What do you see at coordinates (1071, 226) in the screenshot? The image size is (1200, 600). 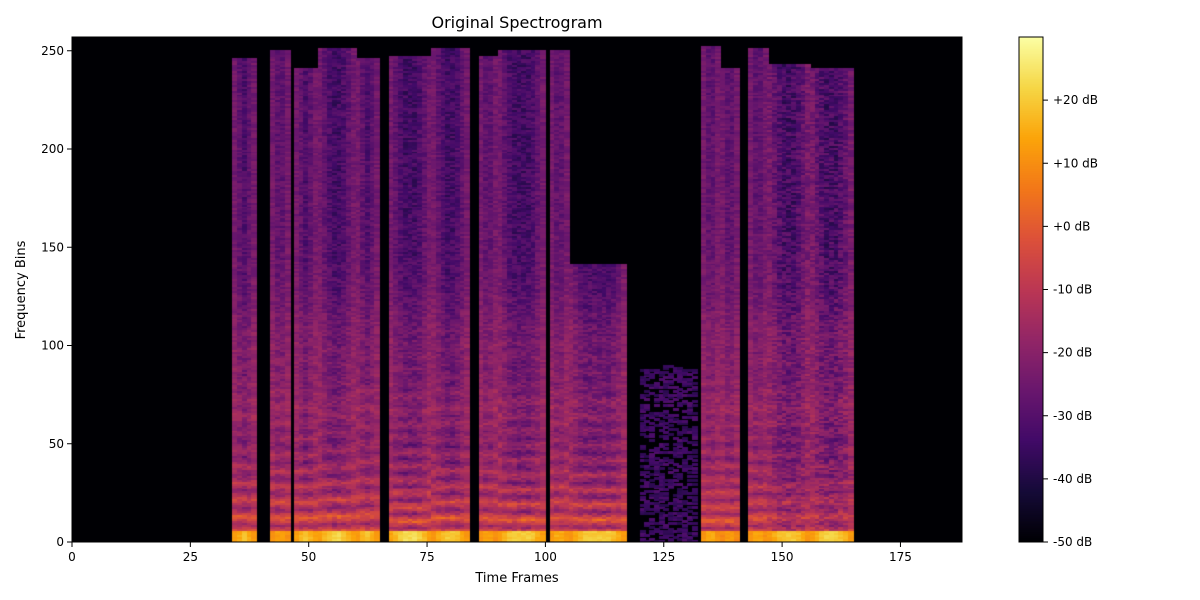 I see `colorbar-tick-label: +0 dB` at bounding box center [1071, 226].